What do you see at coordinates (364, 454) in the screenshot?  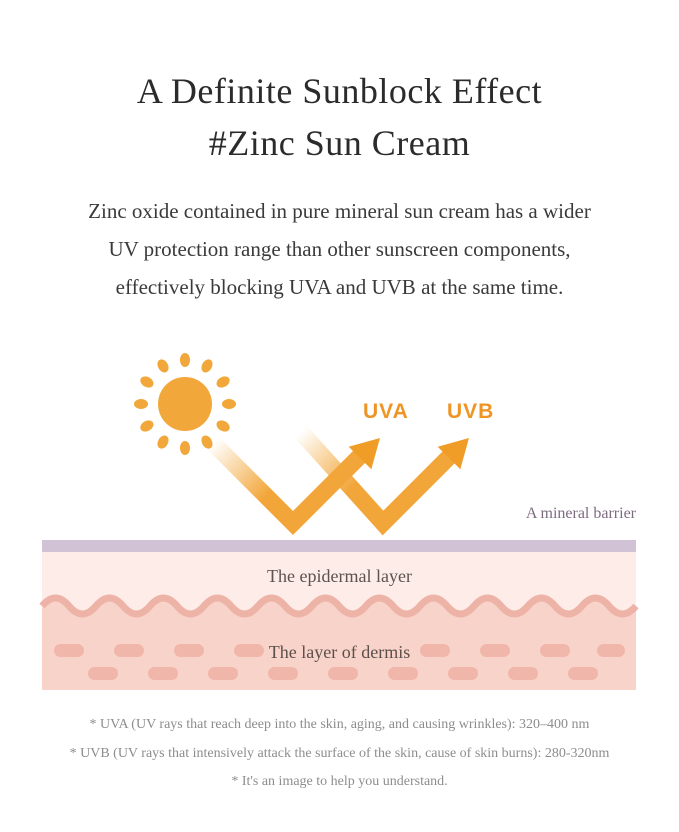 I see `uva-arrowhead` at bounding box center [364, 454].